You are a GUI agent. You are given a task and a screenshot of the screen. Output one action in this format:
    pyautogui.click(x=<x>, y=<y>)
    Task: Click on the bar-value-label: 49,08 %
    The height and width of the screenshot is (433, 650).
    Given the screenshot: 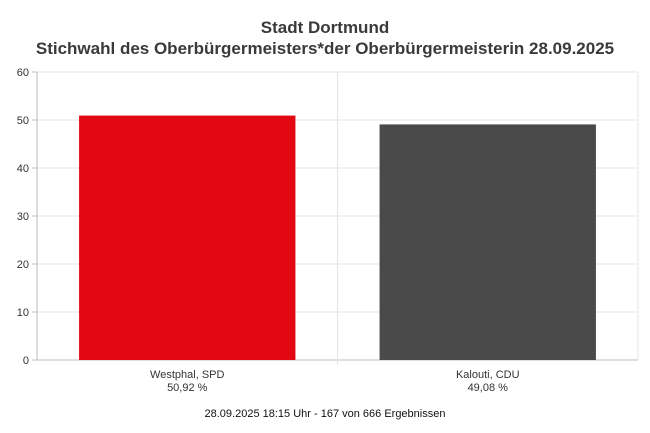 What is the action you would take?
    pyautogui.click(x=488, y=388)
    